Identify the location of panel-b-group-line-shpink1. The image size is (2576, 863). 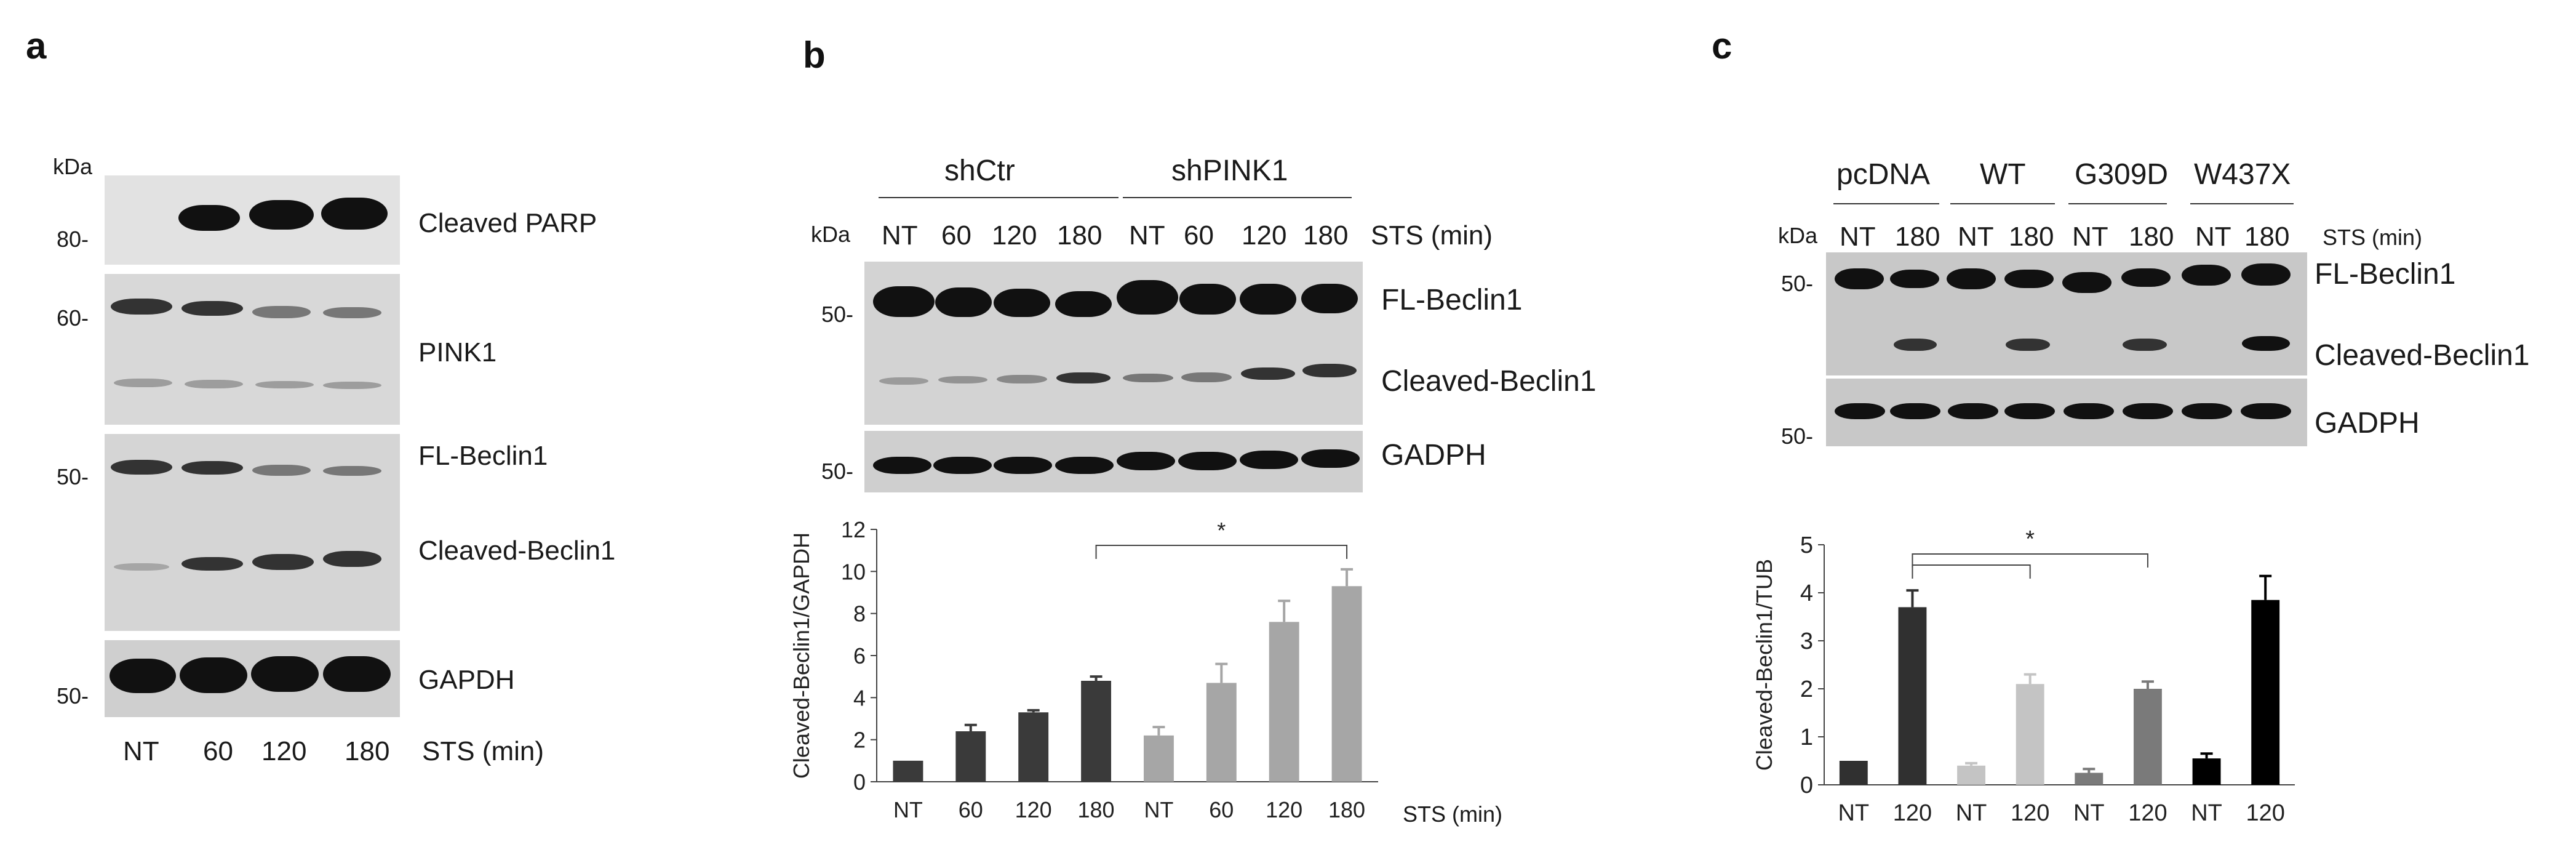
(1238, 198).